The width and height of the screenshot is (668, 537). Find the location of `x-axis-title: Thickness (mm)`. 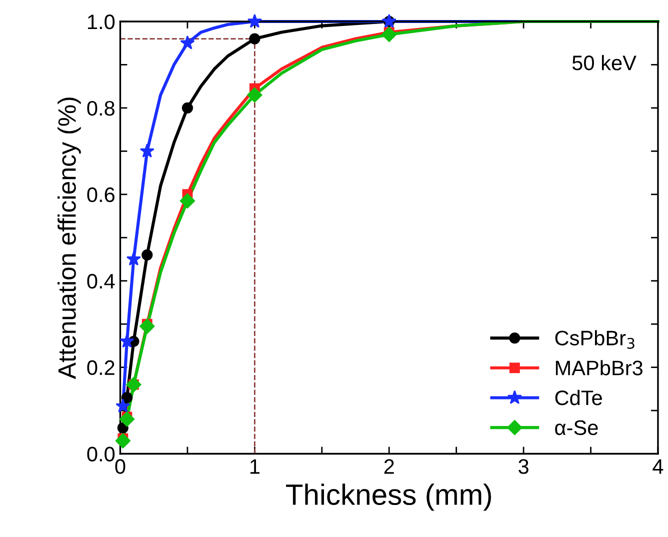

x-axis-title: Thickness (mm) is located at coordinates (389, 497).